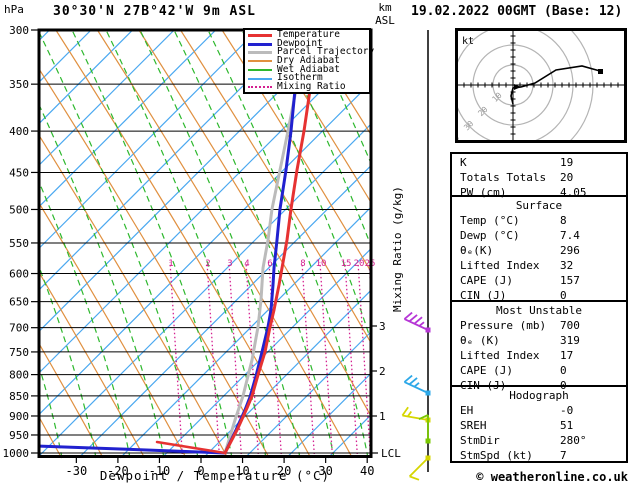 The image size is (629, 486). I want to click on panel-row-value: 7.4, so click(570, 235).